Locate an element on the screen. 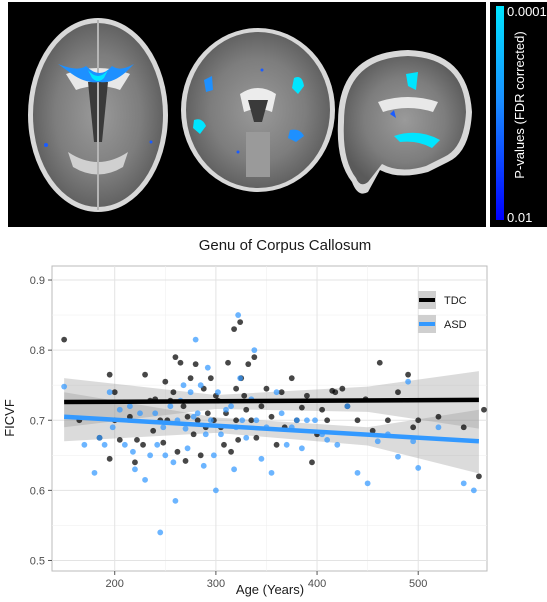  colorbar-bottom-label: 0.01 is located at coordinates (520, 217).